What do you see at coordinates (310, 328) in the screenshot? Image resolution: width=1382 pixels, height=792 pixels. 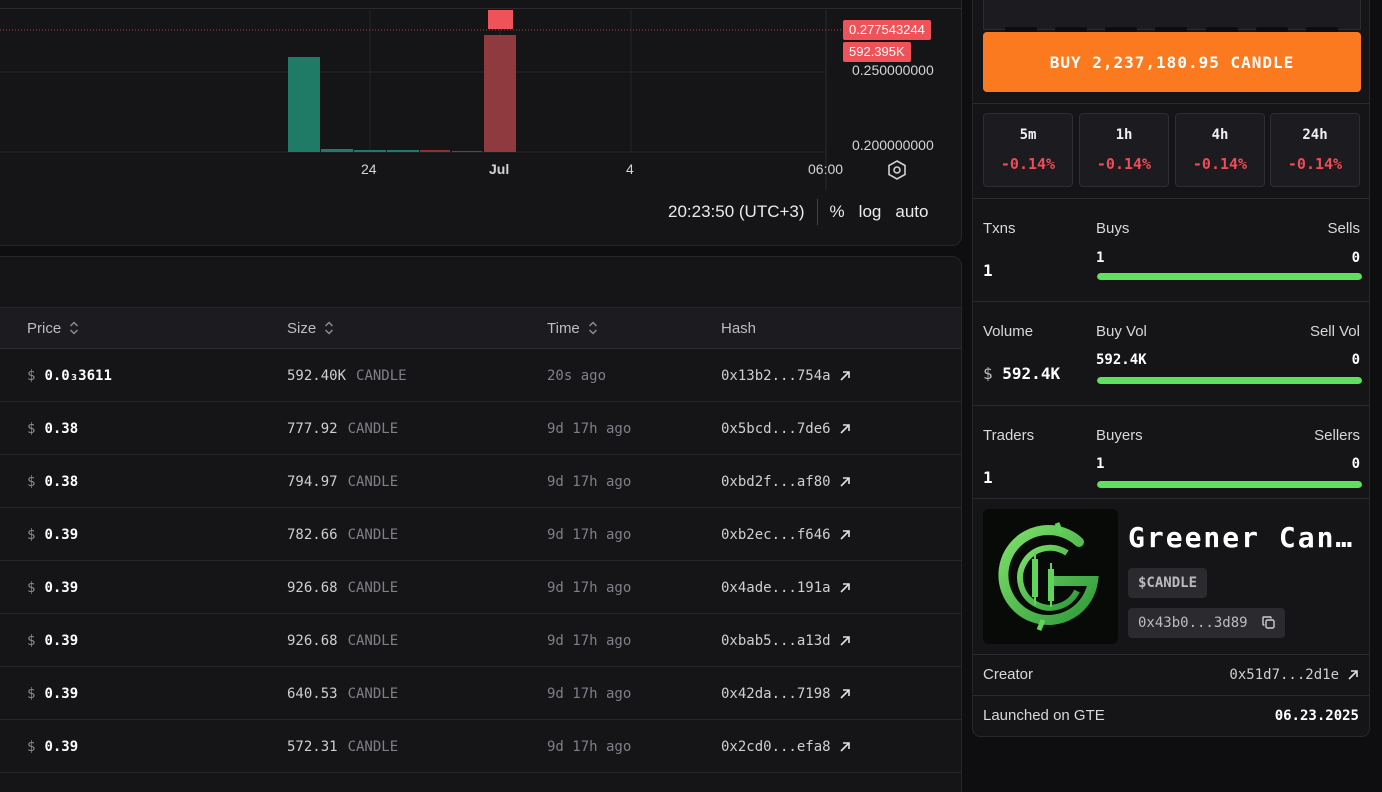 I see `size-column-header: Size` at bounding box center [310, 328].